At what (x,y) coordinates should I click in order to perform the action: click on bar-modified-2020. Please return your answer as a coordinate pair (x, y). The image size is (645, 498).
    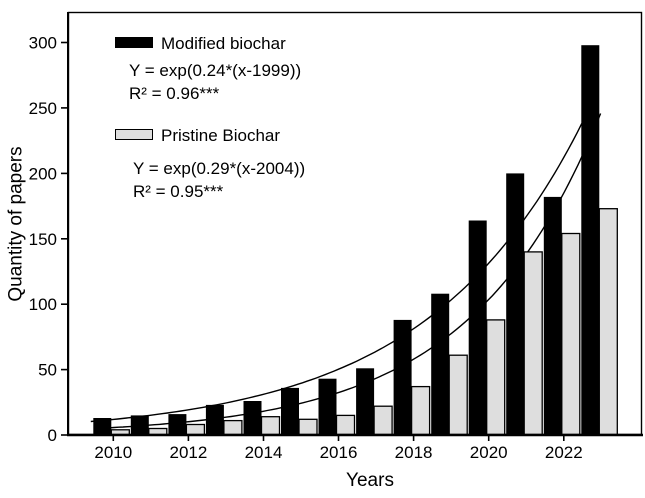
    Looking at the image, I should click on (477, 327).